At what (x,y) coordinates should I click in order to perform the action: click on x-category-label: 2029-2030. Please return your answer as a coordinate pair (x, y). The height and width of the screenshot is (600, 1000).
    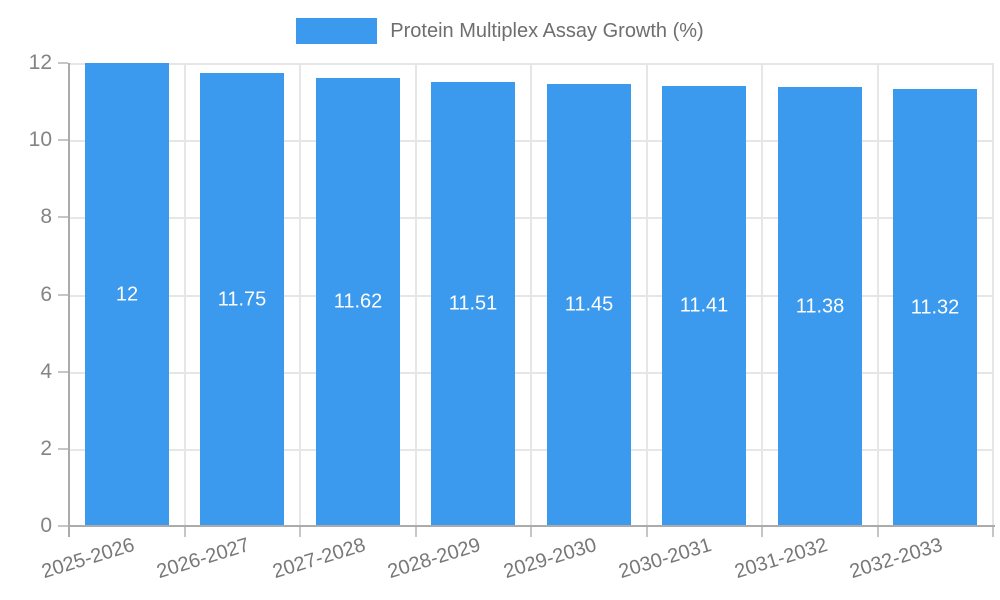
    Looking at the image, I should click on (550, 559).